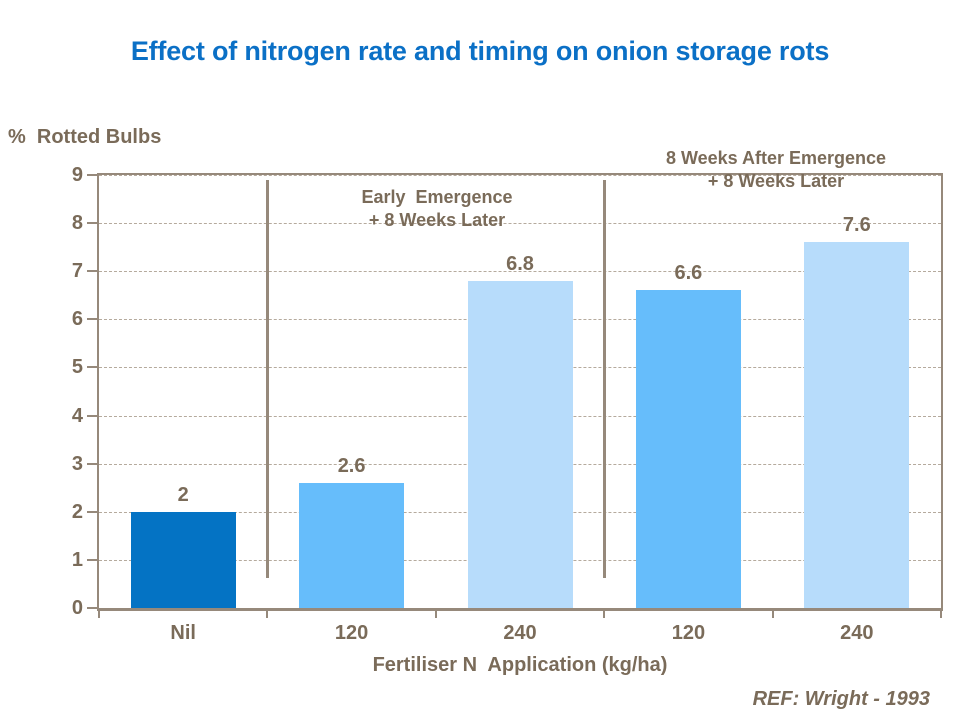 This screenshot has width=960, height=720. Describe the element at coordinates (183, 494) in the screenshot. I see `bar-value-label: 2` at that location.